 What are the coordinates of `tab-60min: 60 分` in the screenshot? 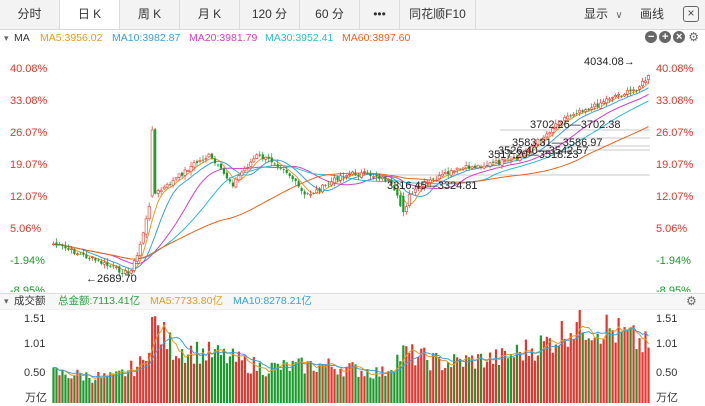 It's located at (330, 14).